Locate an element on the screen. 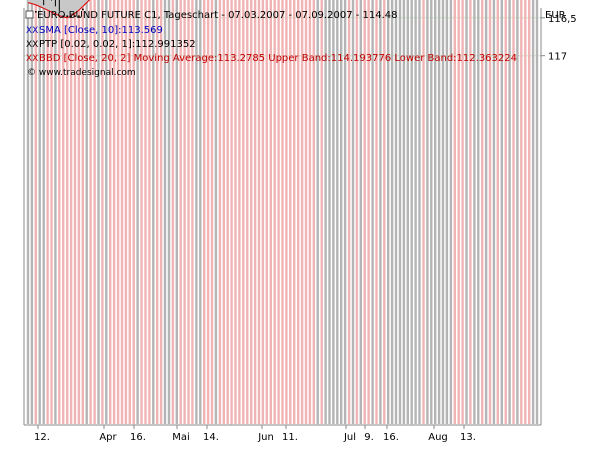 This screenshot has width=600, height=454. x-tick-label: Jul is located at coordinates (349, 437).